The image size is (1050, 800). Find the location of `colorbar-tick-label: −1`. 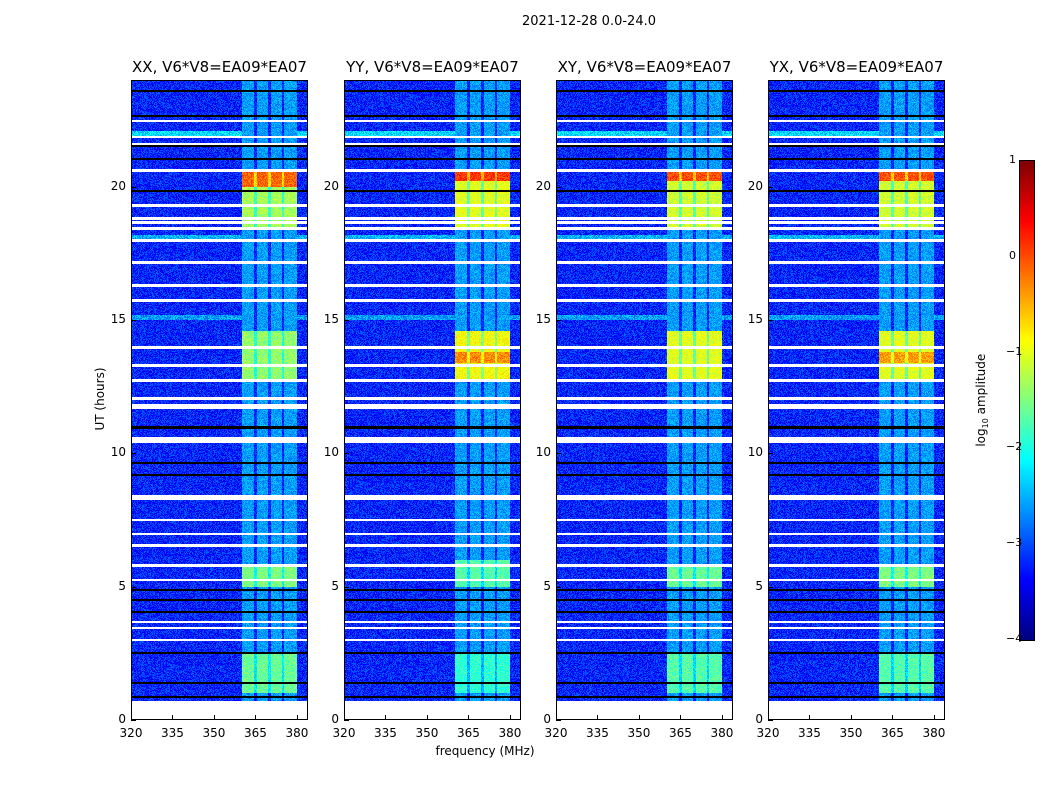

colorbar-tick-label: −1 is located at coordinates (1014, 351).